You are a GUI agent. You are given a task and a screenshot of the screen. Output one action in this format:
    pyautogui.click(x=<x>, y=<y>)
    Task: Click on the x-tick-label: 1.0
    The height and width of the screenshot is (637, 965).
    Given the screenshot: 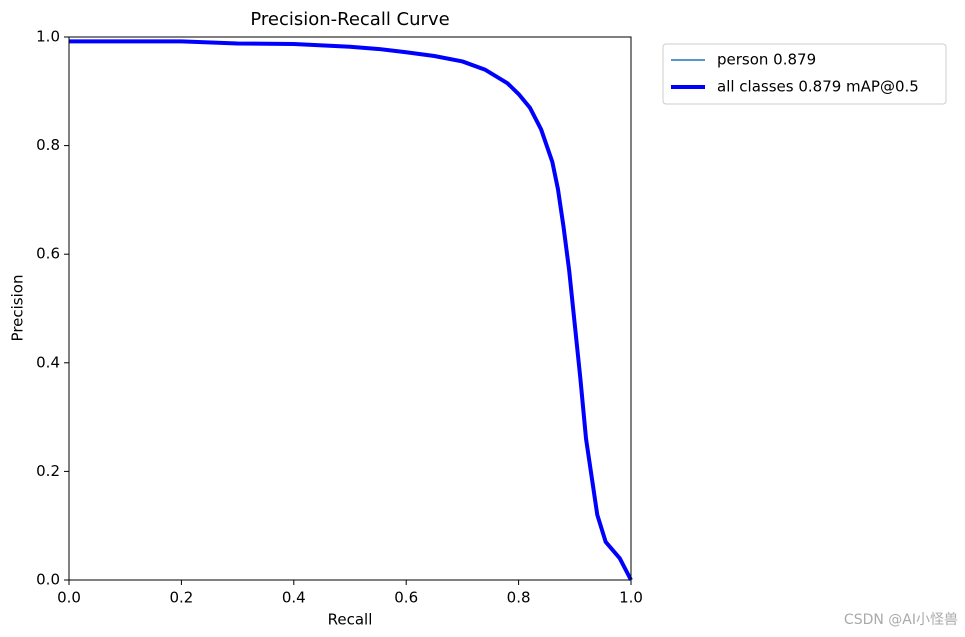 What is the action you would take?
    pyautogui.click(x=631, y=598)
    